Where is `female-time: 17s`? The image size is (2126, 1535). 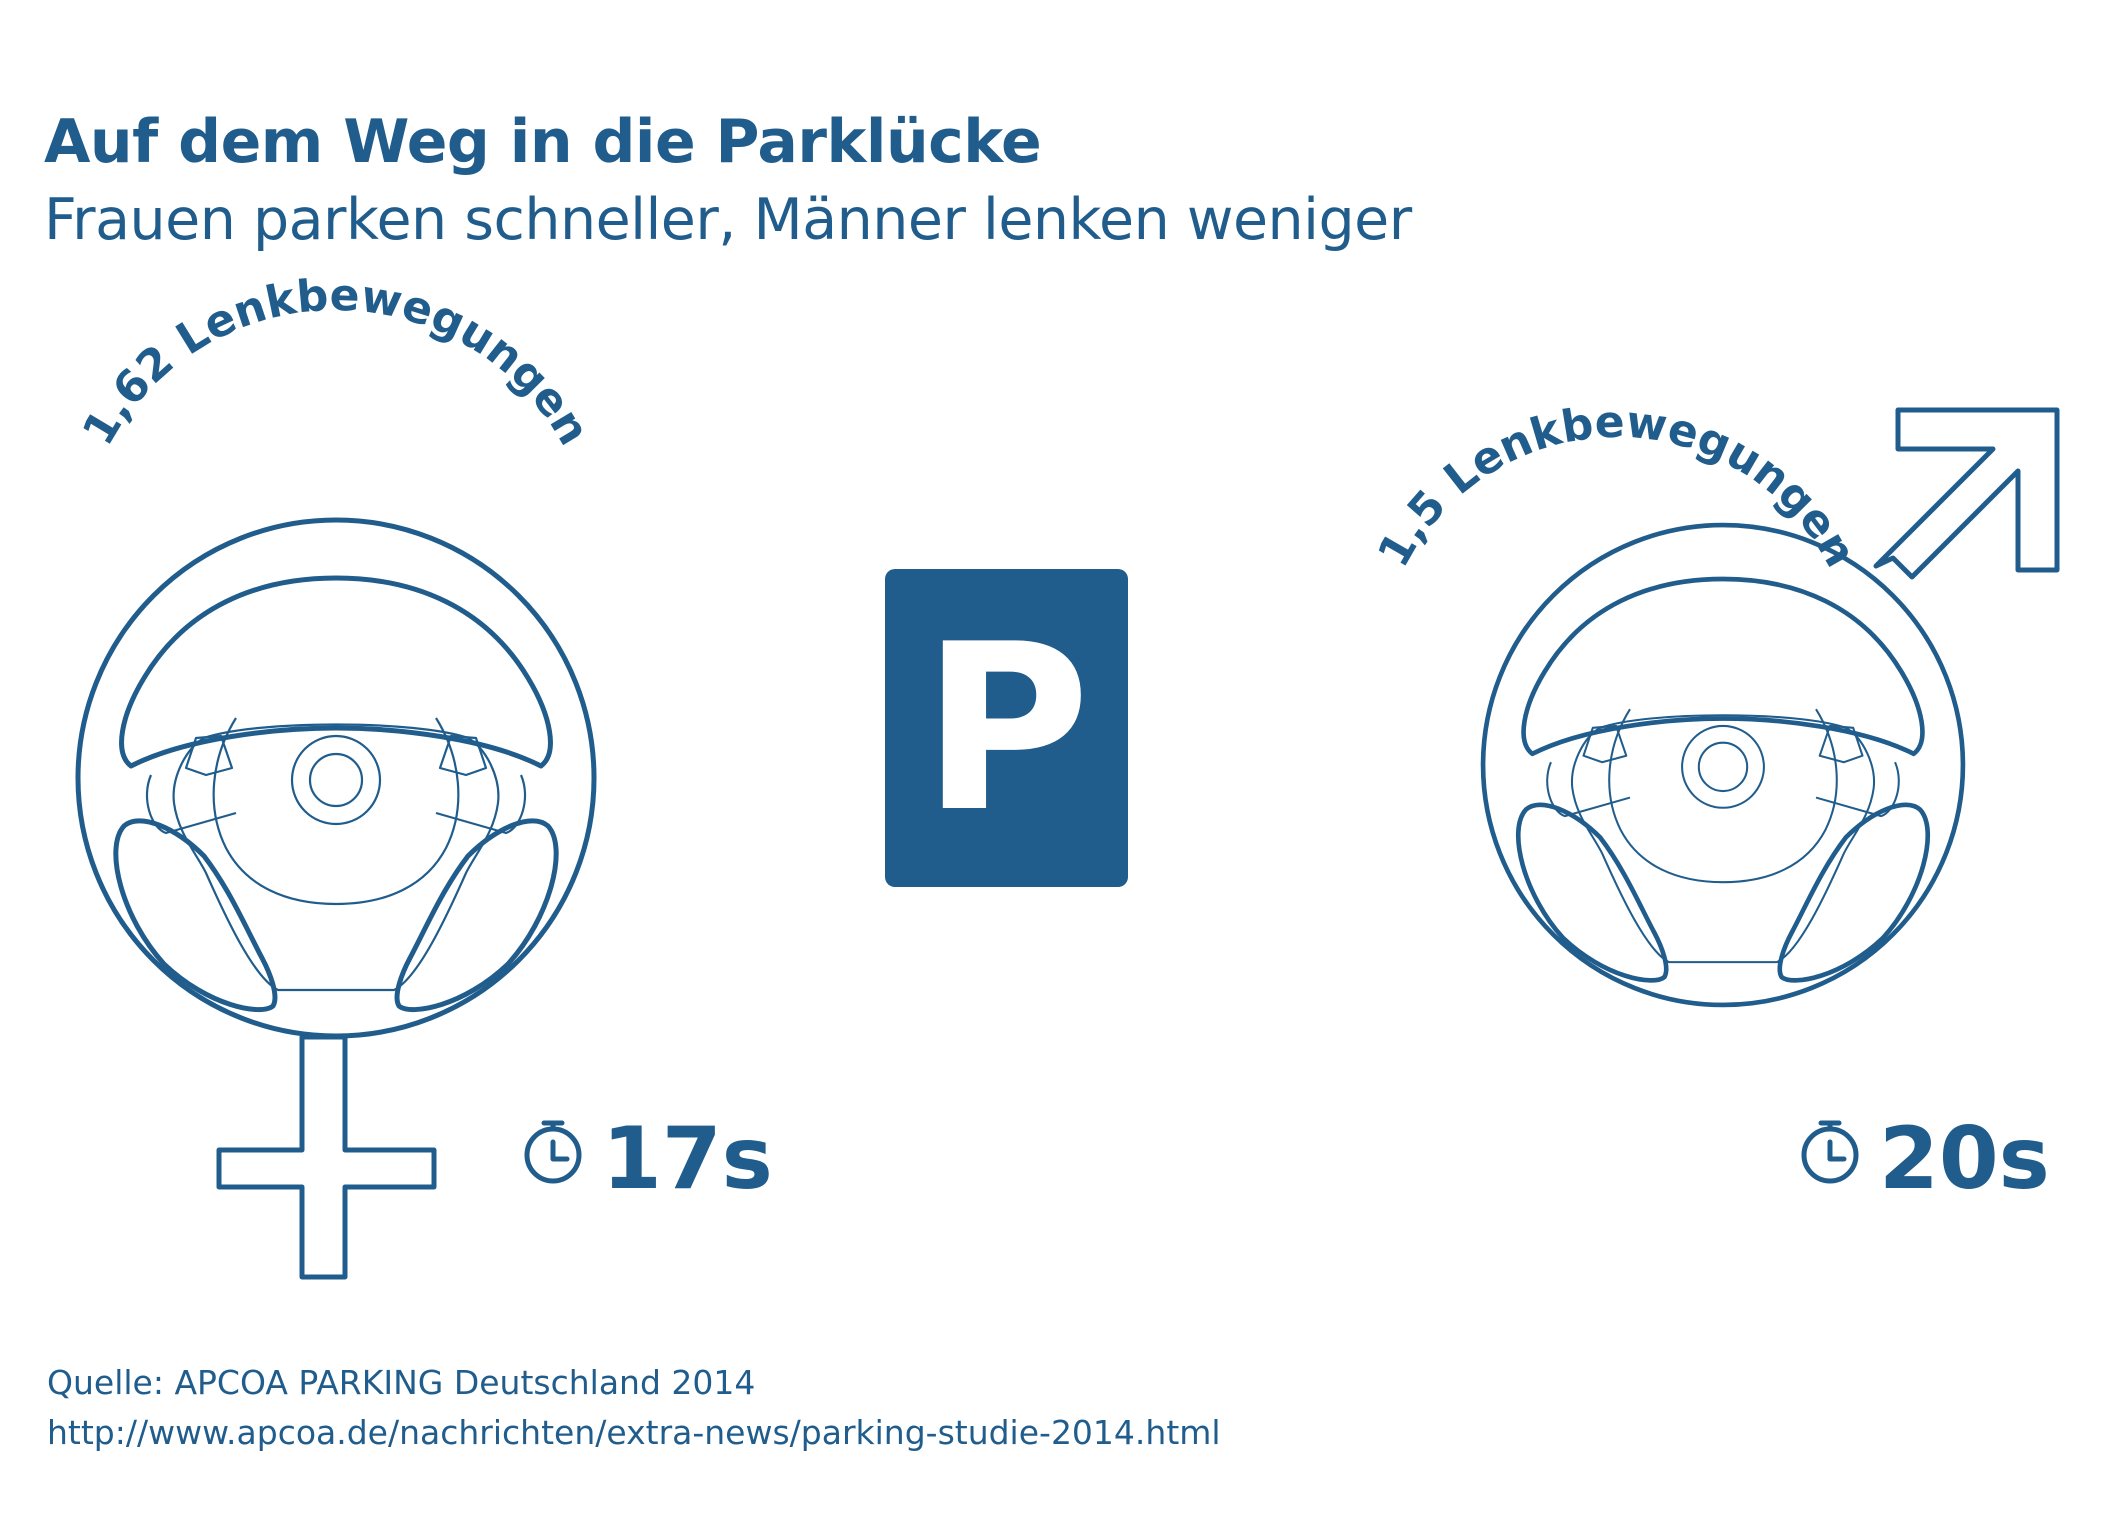 female-time: 17s is located at coordinates (650, 1159).